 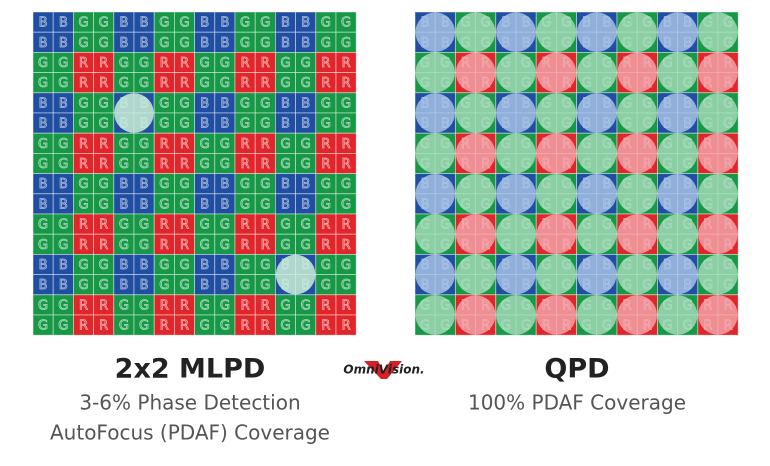 What do you see at coordinates (189, 403) in the screenshot?
I see `left-caption: 3-6% Phase Detection` at bounding box center [189, 403].